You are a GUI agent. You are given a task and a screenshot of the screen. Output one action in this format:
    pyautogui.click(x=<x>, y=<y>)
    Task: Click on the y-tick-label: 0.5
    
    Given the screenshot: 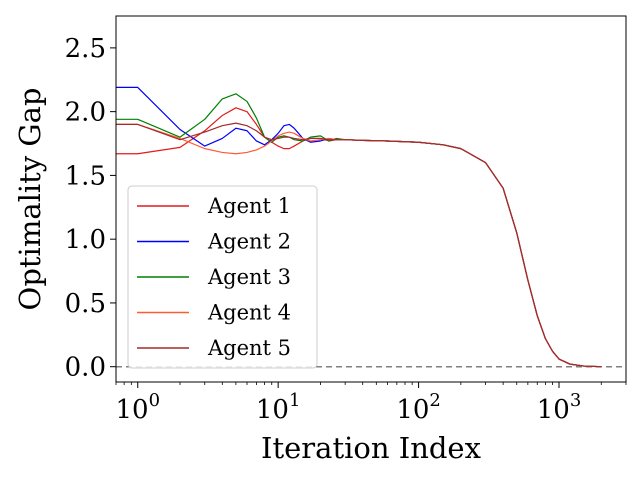 What is the action you would take?
    pyautogui.click(x=85, y=304)
    